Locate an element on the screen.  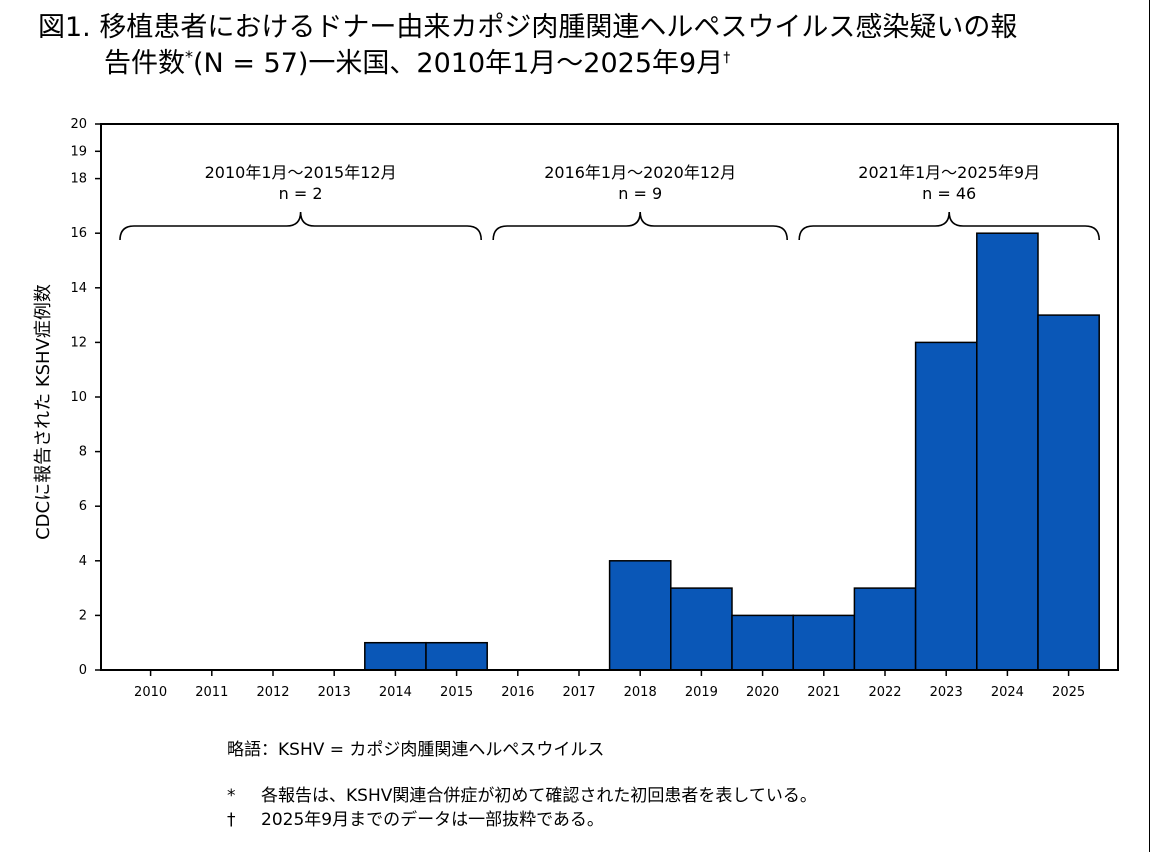
period-label: 2021年1月〜2025年9月 is located at coordinates (949, 172).